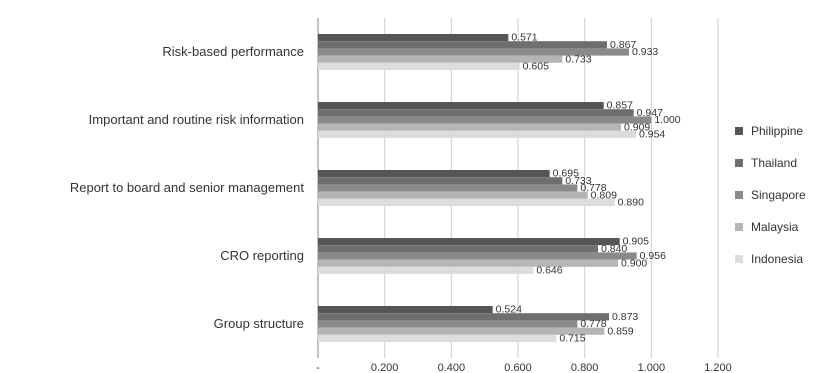 The height and width of the screenshot is (373, 824). I want to click on data-label: 0.933, so click(645, 52).